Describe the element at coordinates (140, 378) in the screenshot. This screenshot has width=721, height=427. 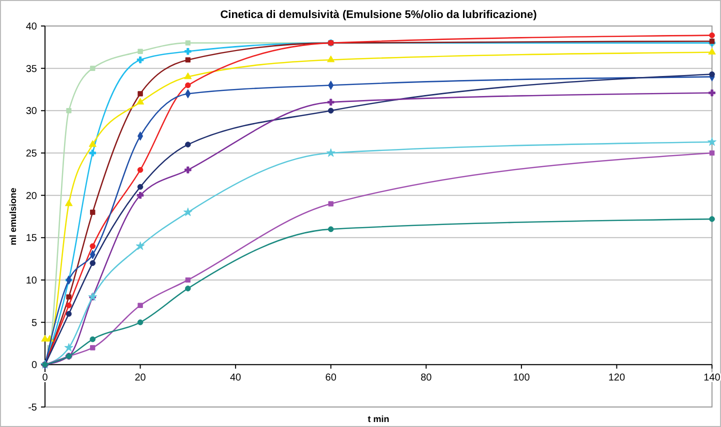
I see `x-tick-label: 20` at that location.